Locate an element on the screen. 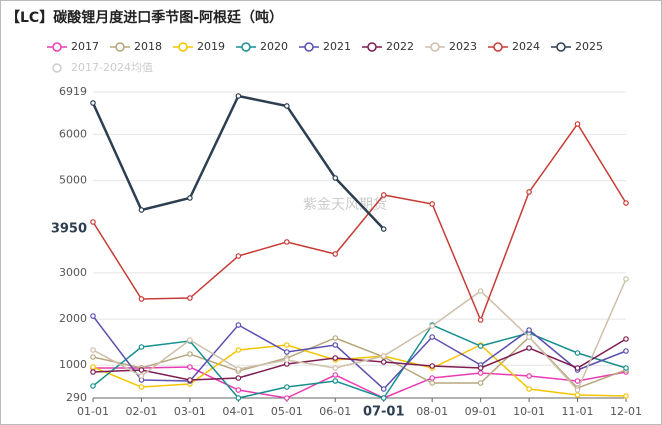  x-tick-label: 06-01 is located at coordinates (335, 411).